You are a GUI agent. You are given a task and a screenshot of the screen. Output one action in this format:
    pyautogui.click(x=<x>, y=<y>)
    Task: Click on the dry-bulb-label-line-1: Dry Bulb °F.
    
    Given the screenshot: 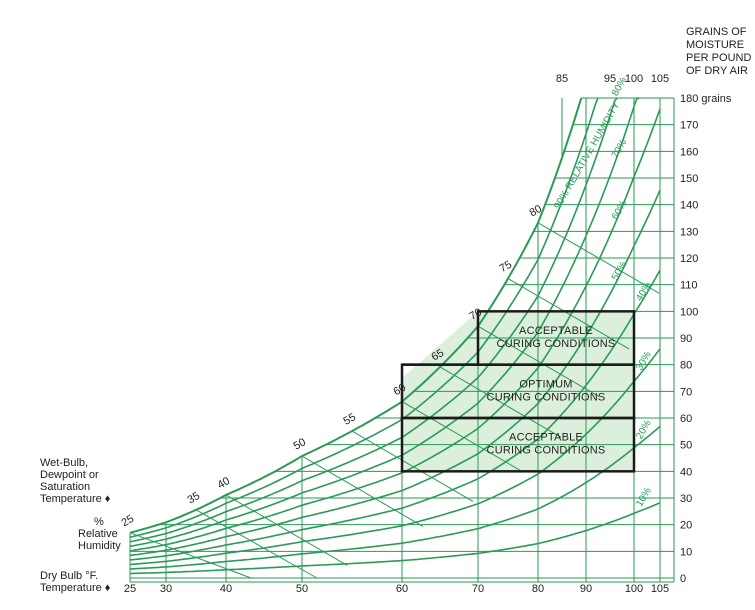 What is the action you would take?
    pyautogui.click(x=69, y=576)
    